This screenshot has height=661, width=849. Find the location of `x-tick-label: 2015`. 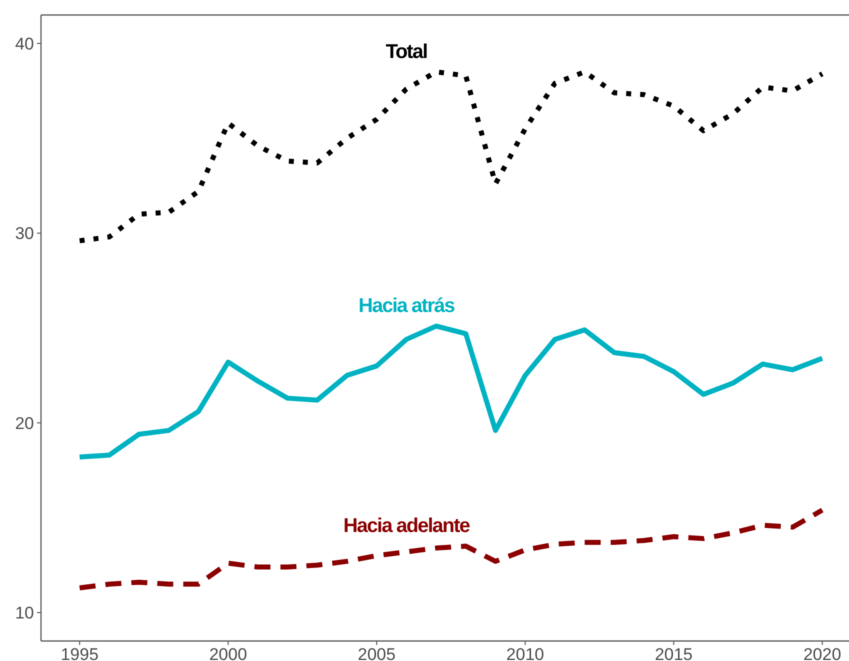

x-tick-label: 2015 is located at coordinates (673, 653).